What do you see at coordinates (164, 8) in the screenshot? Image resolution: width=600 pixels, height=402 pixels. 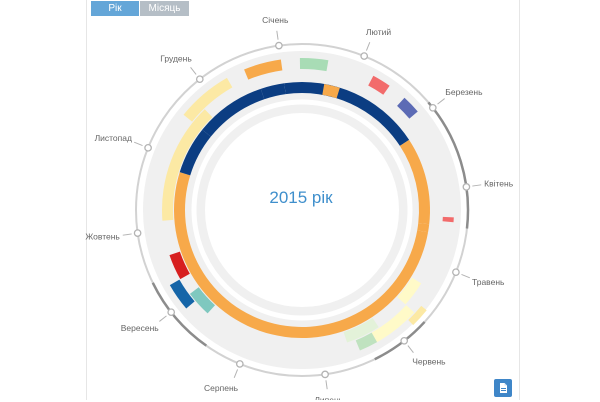 I see `tab-month: Місяць` at bounding box center [164, 8].